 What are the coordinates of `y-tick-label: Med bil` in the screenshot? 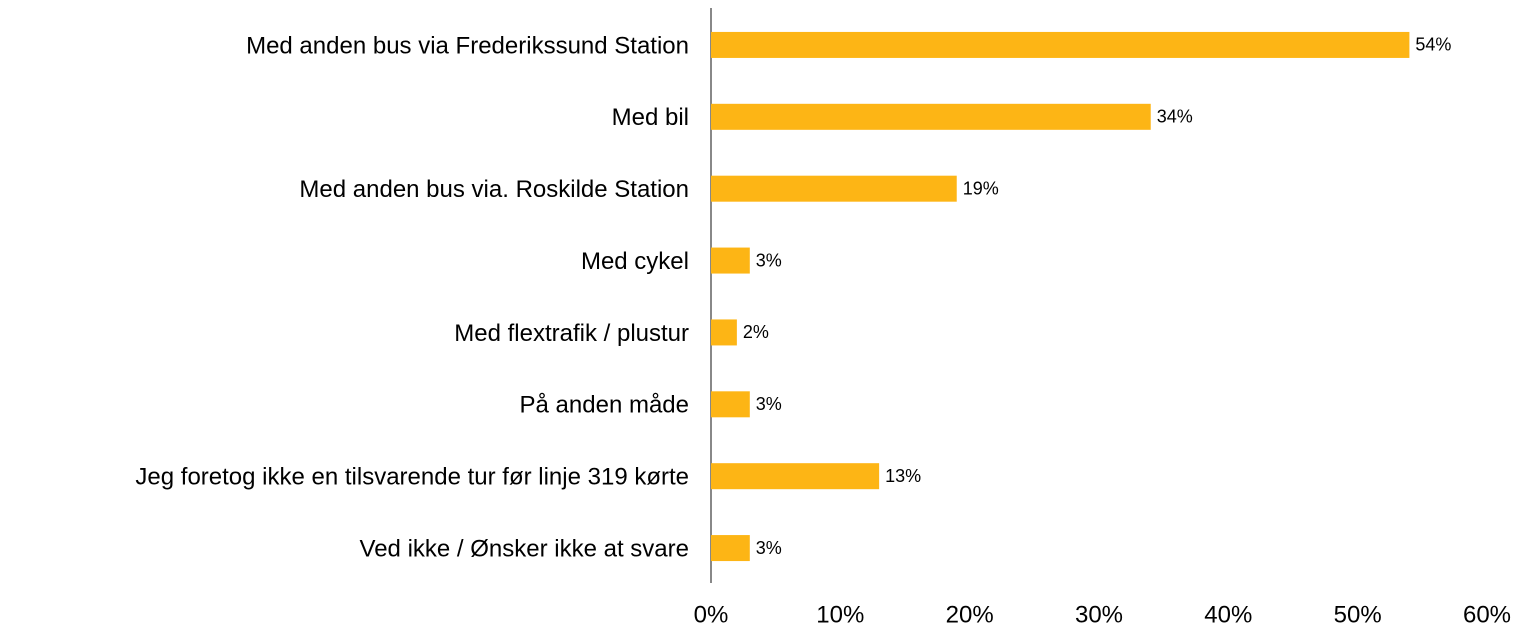 It's located at (650, 117).